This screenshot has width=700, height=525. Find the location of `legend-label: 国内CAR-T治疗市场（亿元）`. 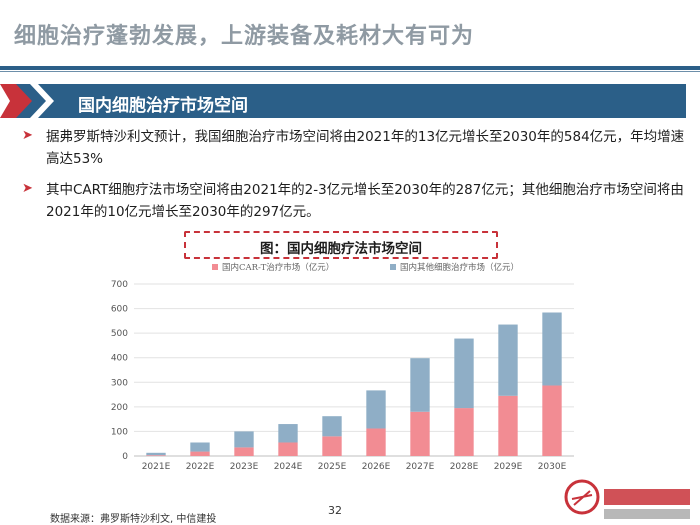

legend-label: 国内CAR-T治疗市场（亿元） is located at coordinates (278, 267).